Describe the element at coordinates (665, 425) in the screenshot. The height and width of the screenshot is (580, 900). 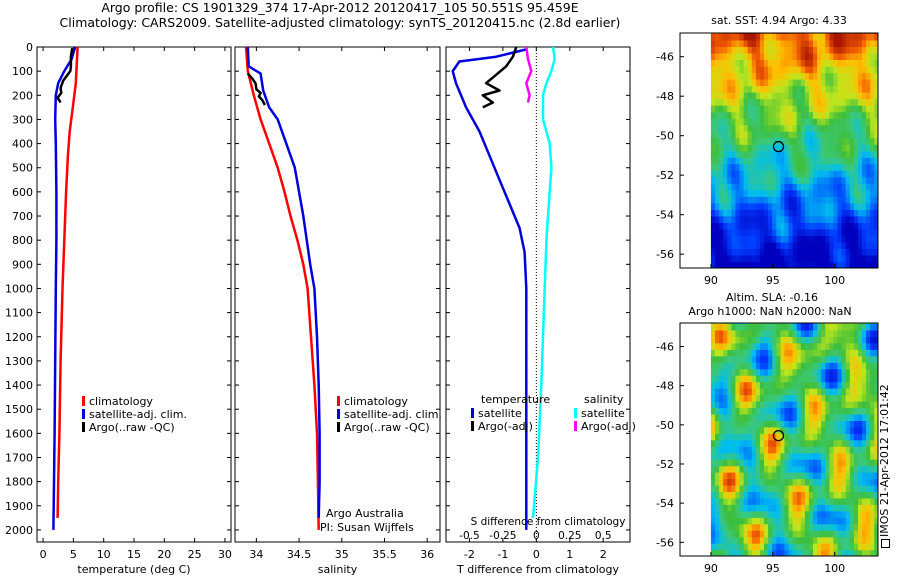
I see `map-y-tick-label: -50` at that location.